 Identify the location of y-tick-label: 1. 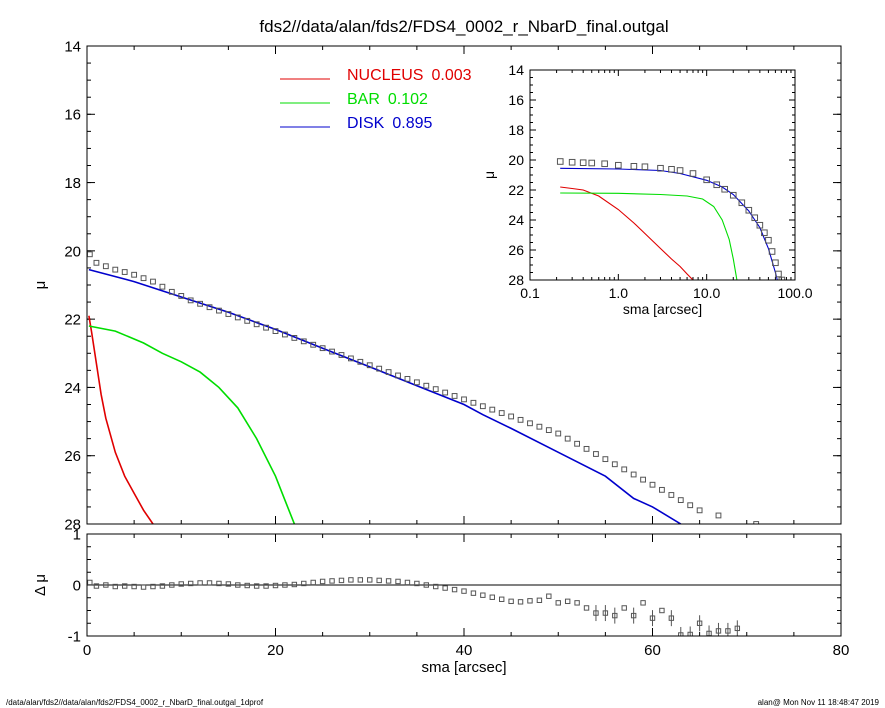
(77, 534).